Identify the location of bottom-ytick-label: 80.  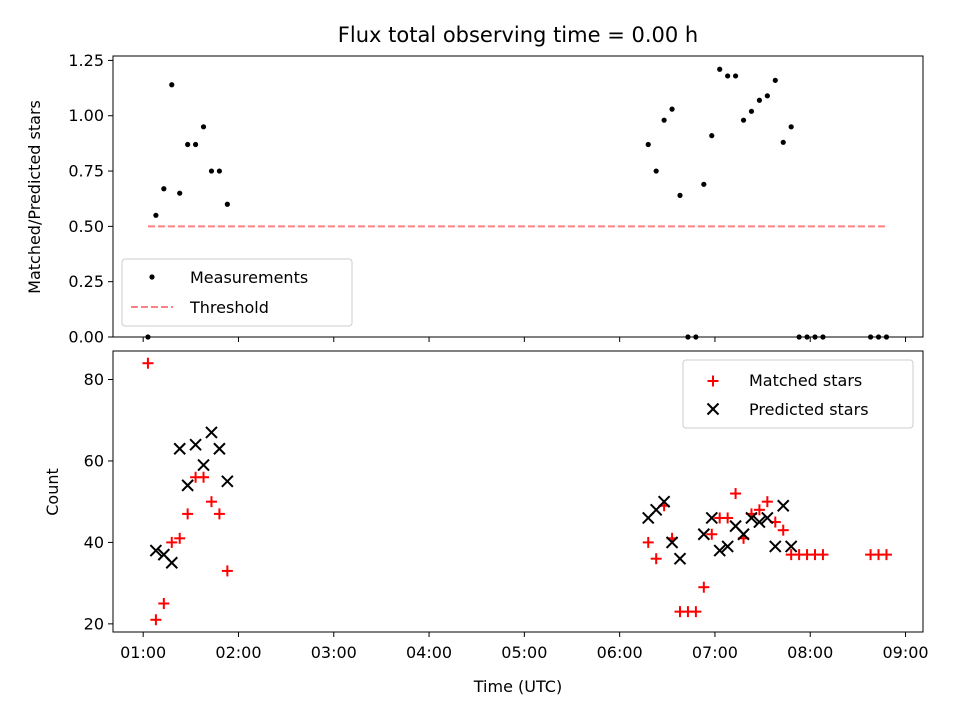
(94, 379).